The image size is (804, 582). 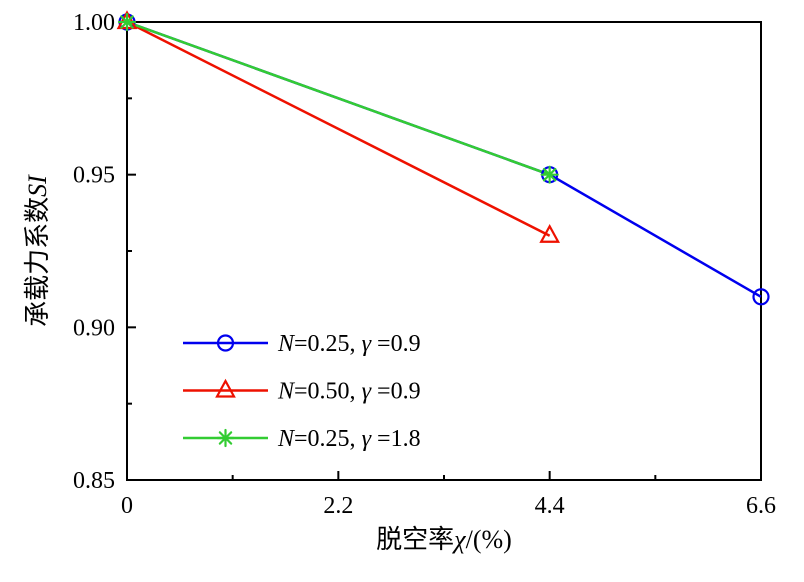 I want to click on y-tick-label: 0.95, so click(x=94, y=176).